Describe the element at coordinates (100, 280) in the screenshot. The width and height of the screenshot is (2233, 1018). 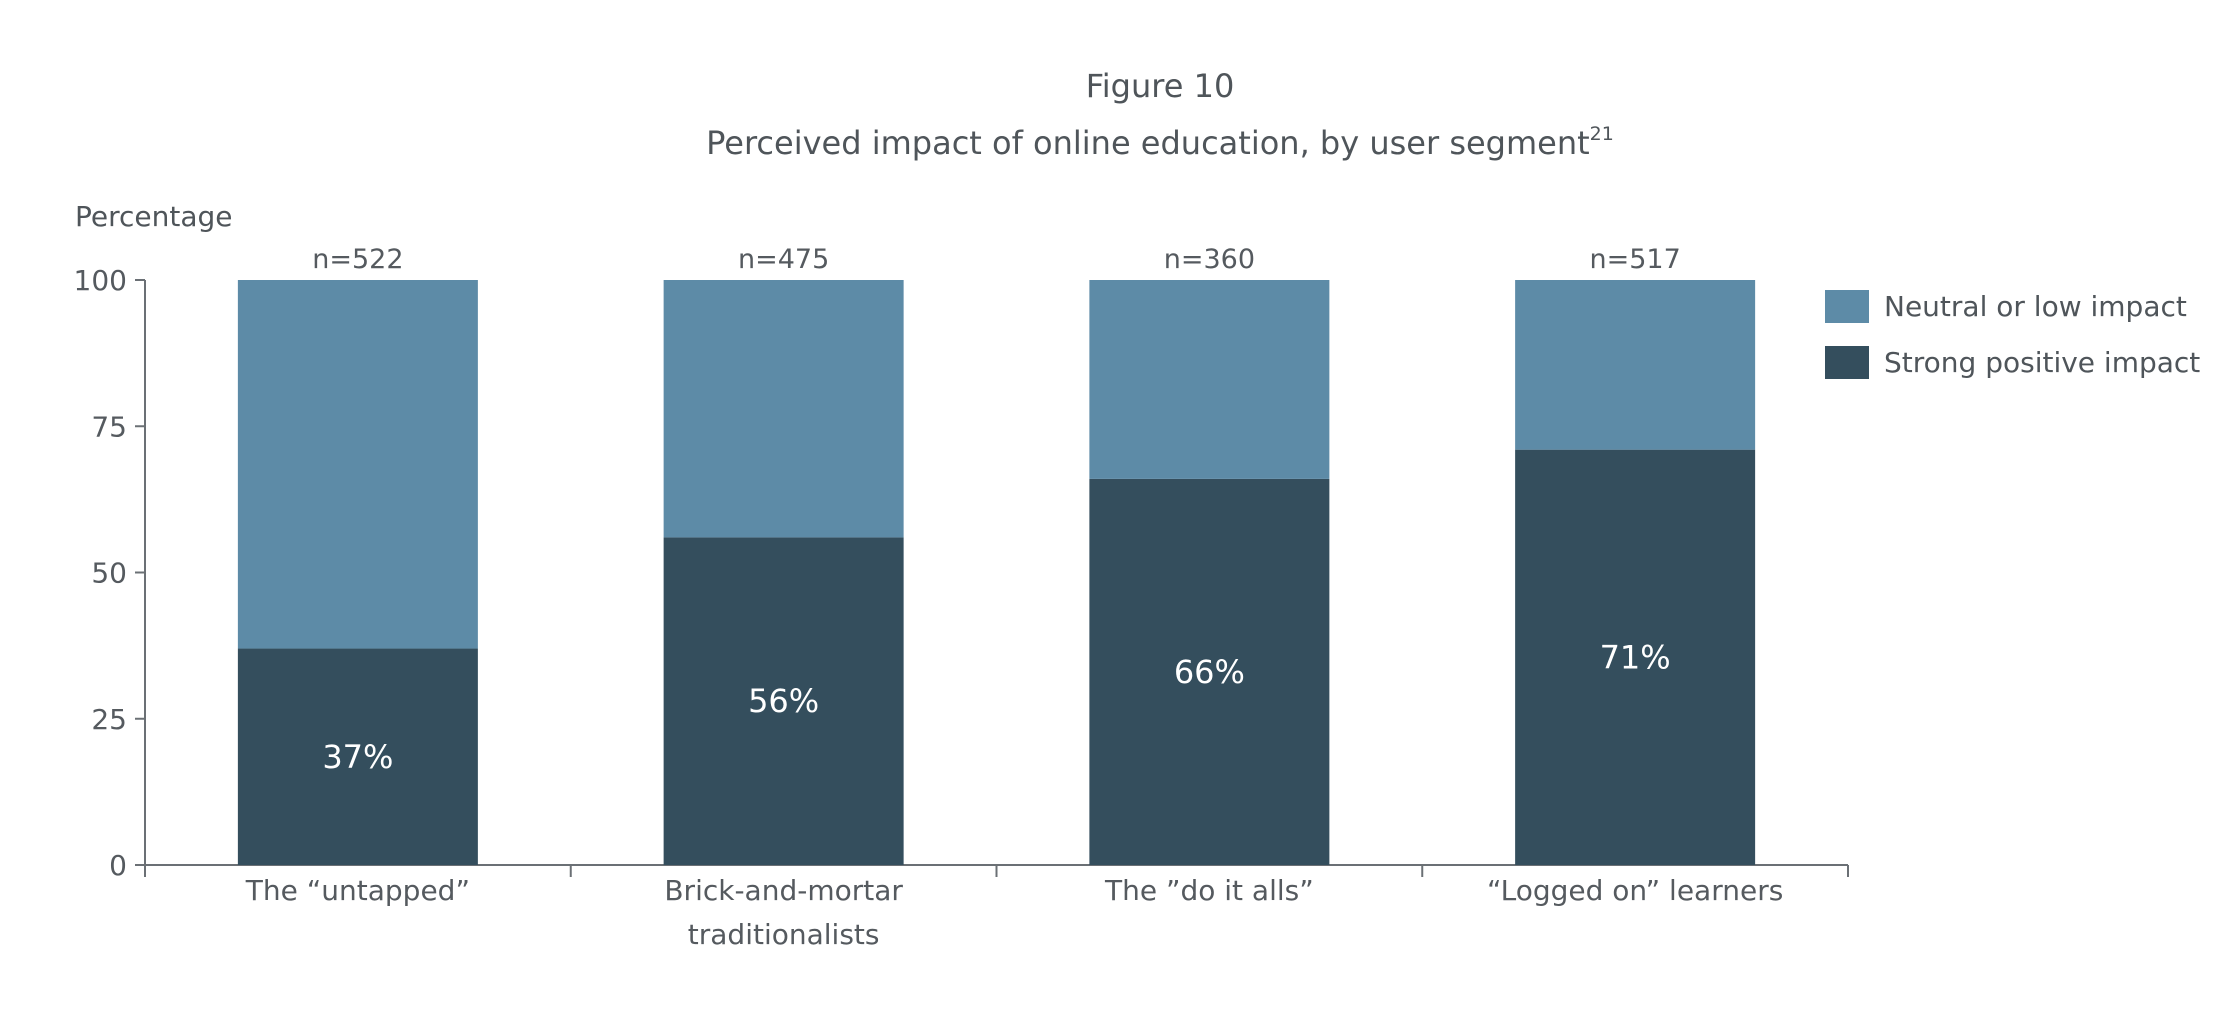
I see `y-tick-label: 100` at that location.